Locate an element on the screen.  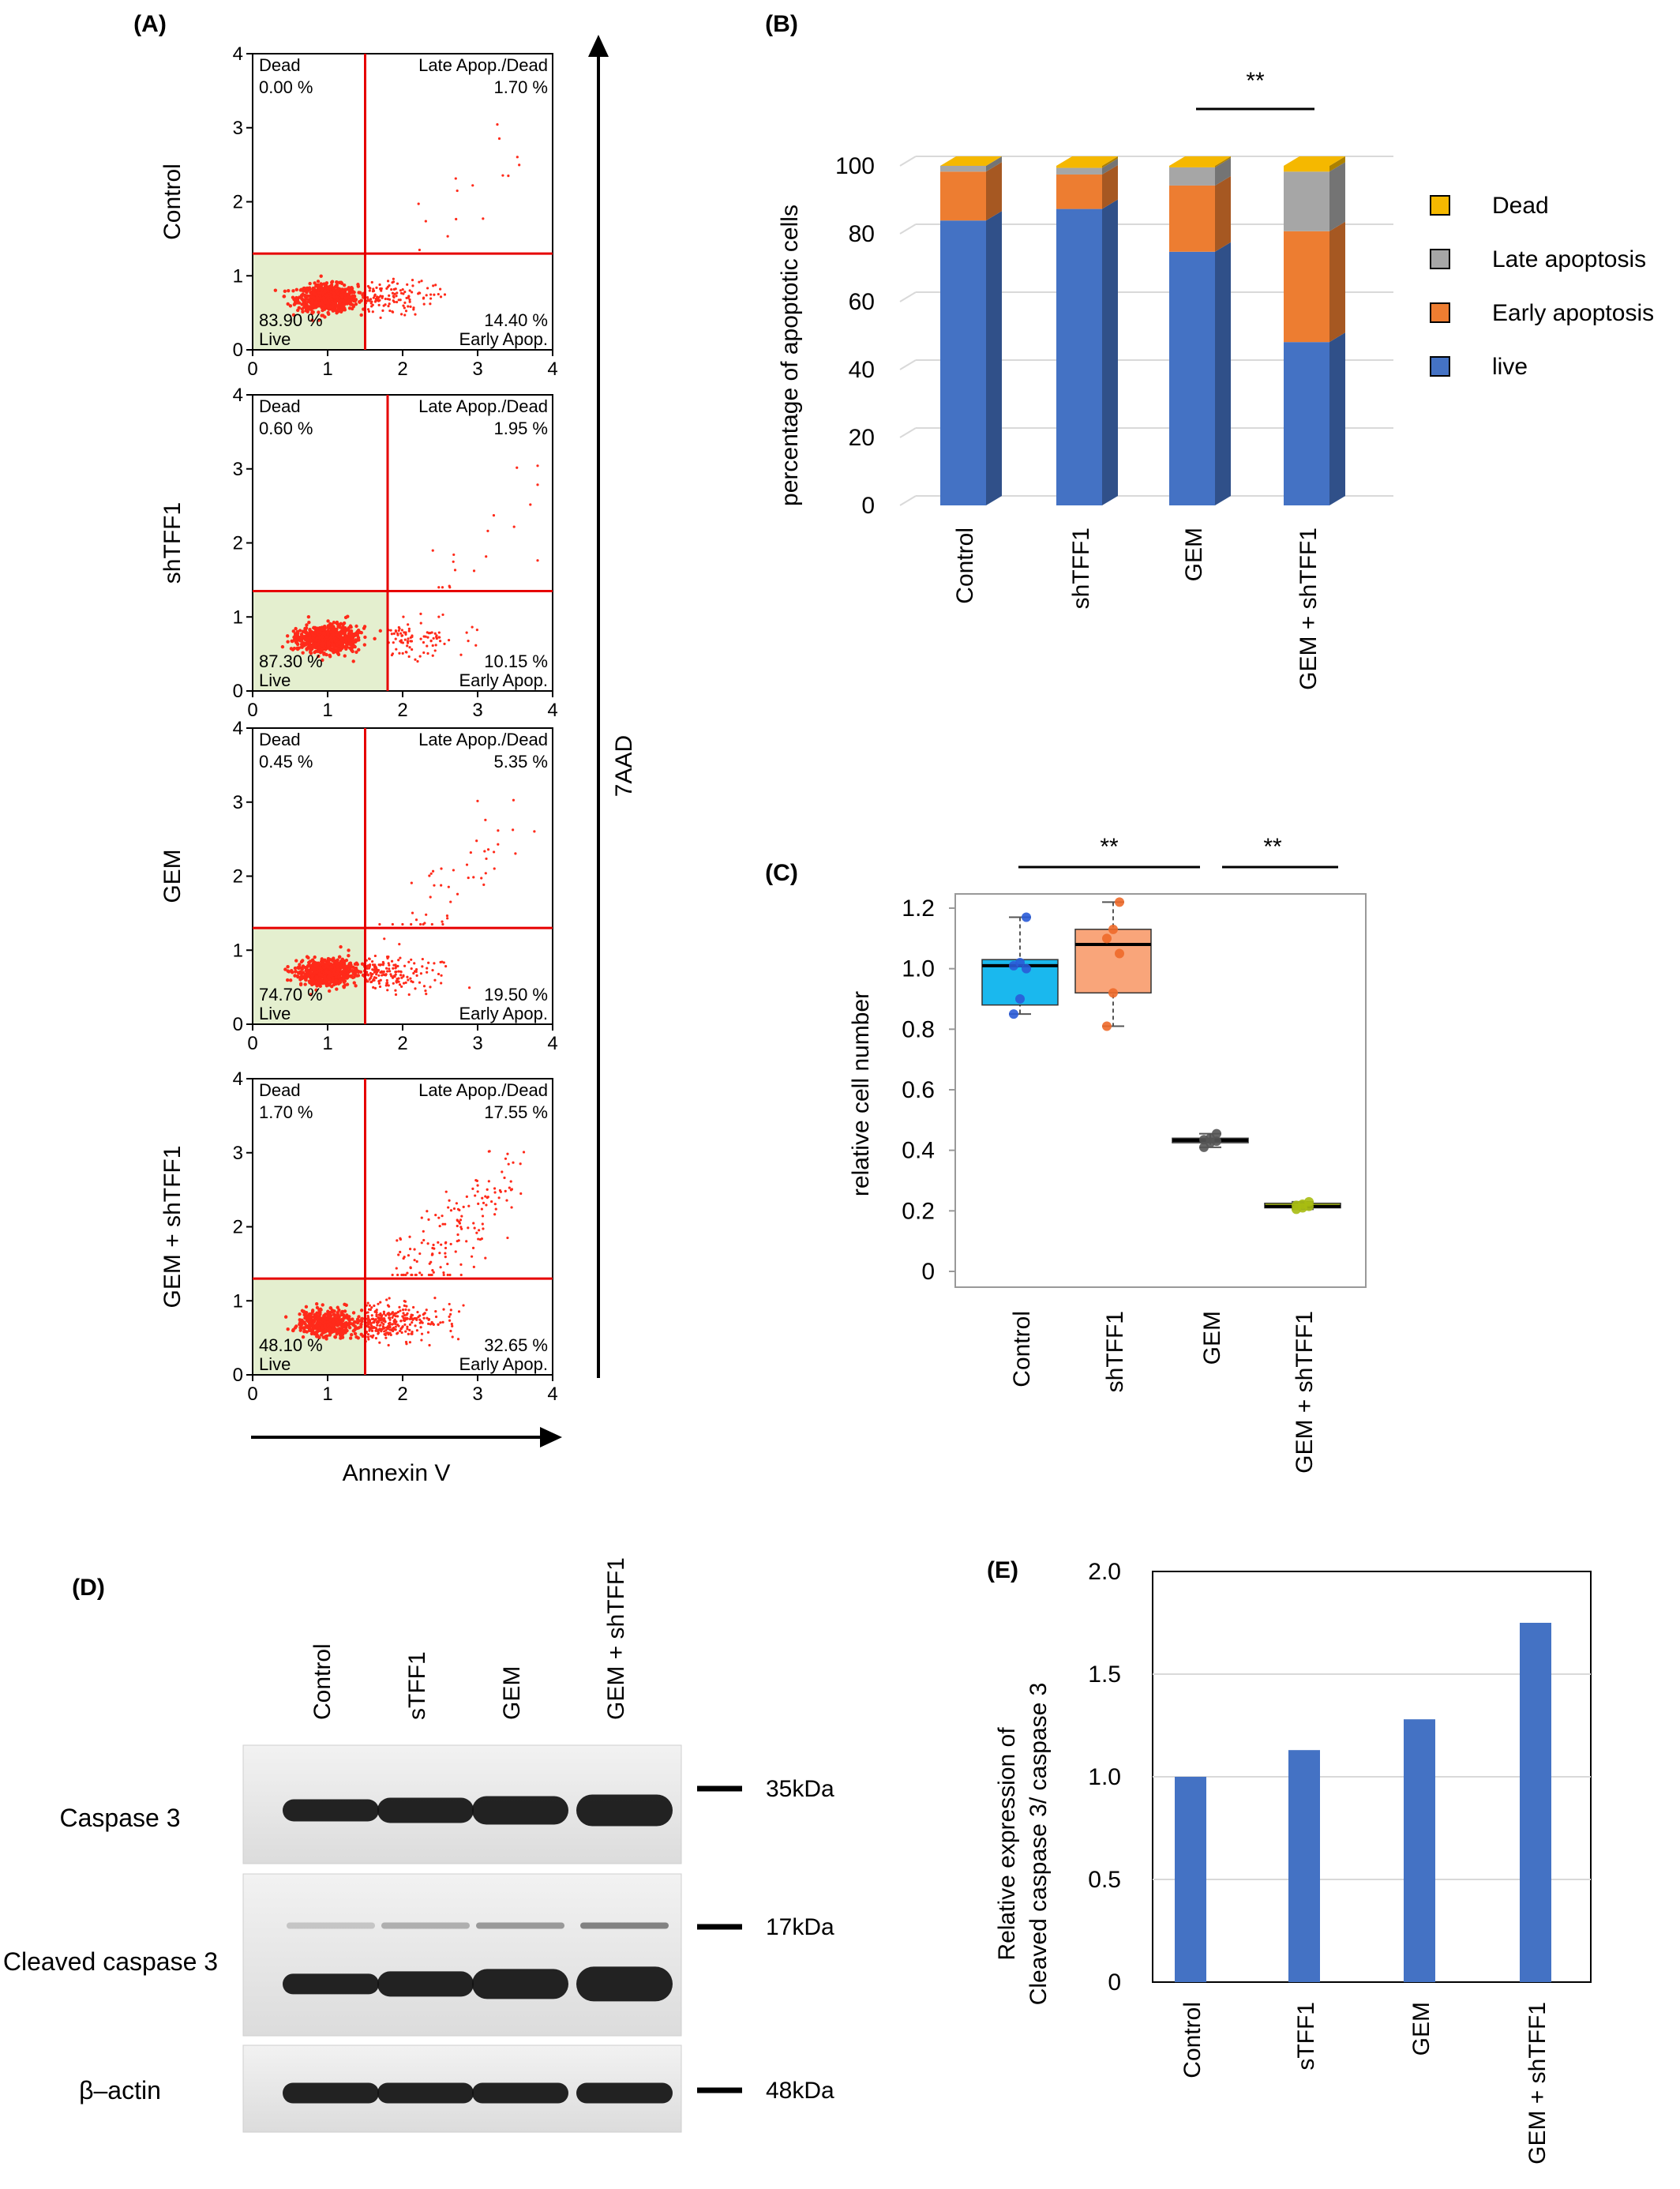
significance-marker: ** is located at coordinates (1109, 847).